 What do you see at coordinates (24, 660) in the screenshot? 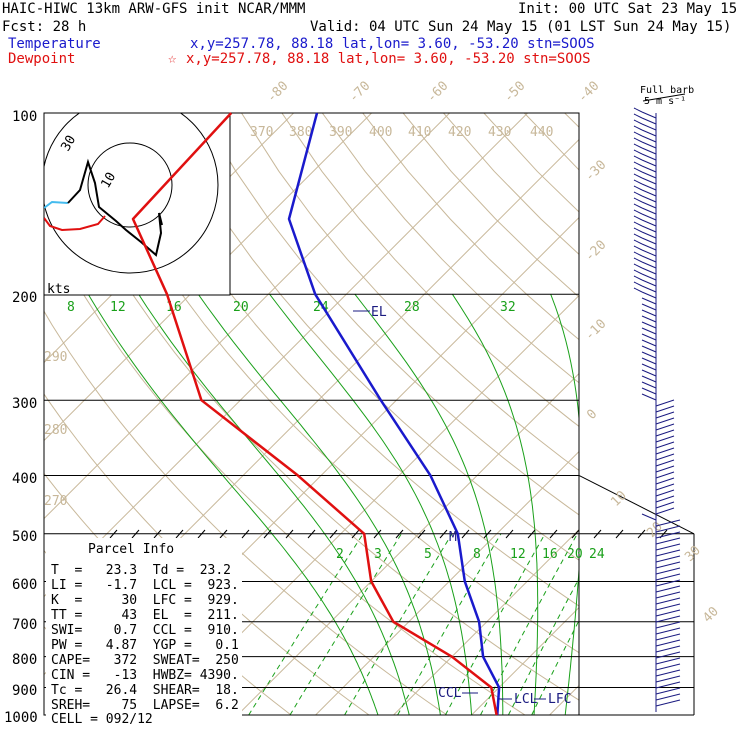
I see `pressure-label: 800` at bounding box center [24, 660].